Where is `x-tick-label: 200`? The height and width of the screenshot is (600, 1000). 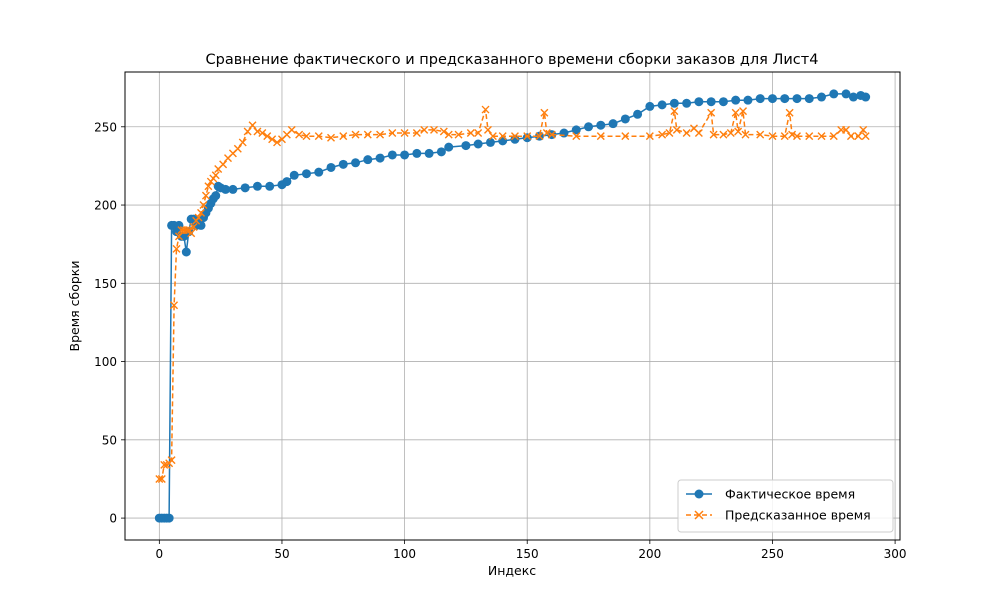 x-tick-label: 200 is located at coordinates (649, 554).